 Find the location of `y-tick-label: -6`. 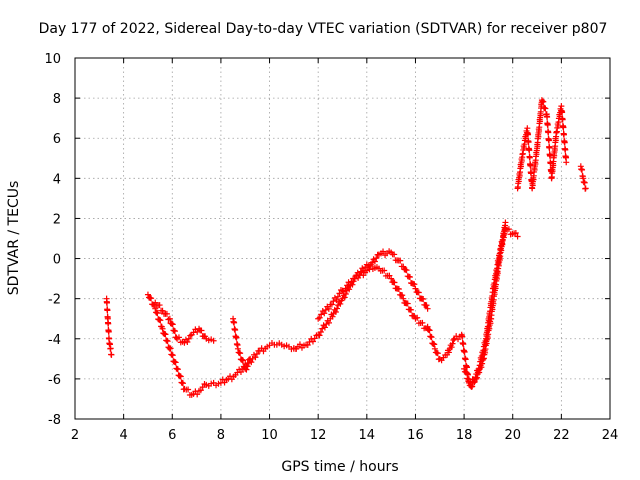

y-tick-label: -6 is located at coordinates (54, 380).